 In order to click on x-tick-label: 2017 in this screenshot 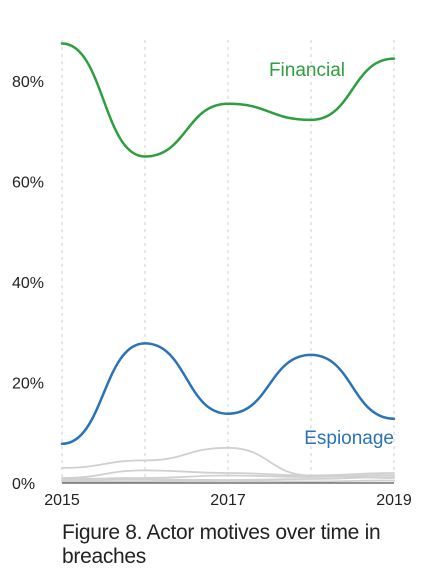, I will do `click(228, 500)`.